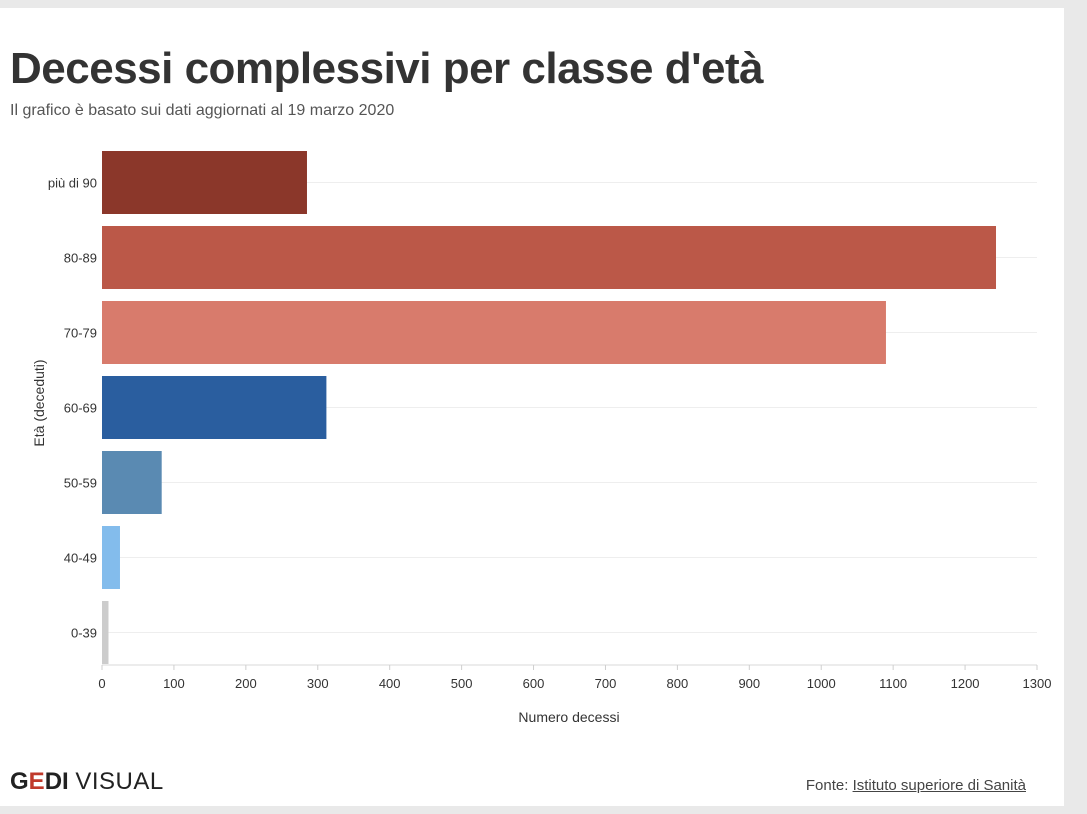 This screenshot has height=814, width=1087. Describe the element at coordinates (246, 683) in the screenshot. I see `x-tick-label: 200` at that location.